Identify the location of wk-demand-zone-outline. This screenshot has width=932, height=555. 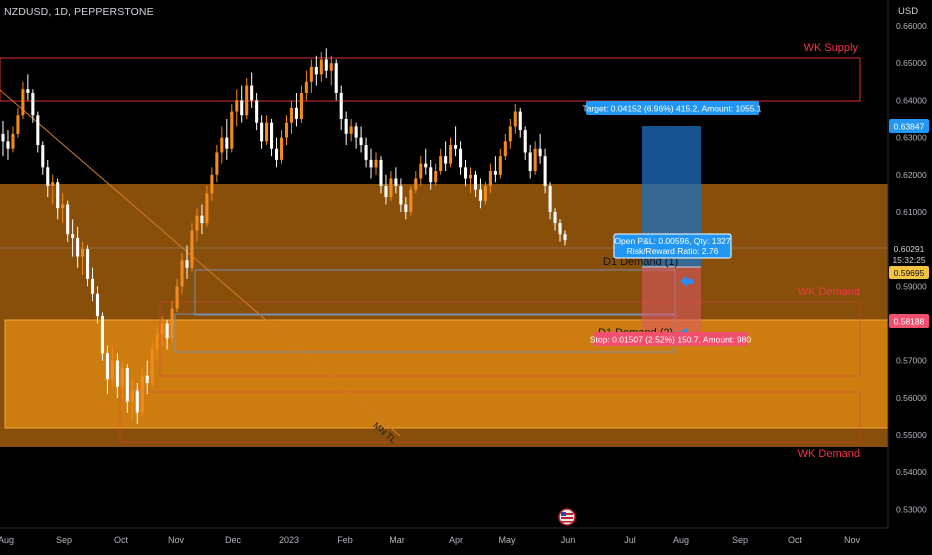
(510, 339).